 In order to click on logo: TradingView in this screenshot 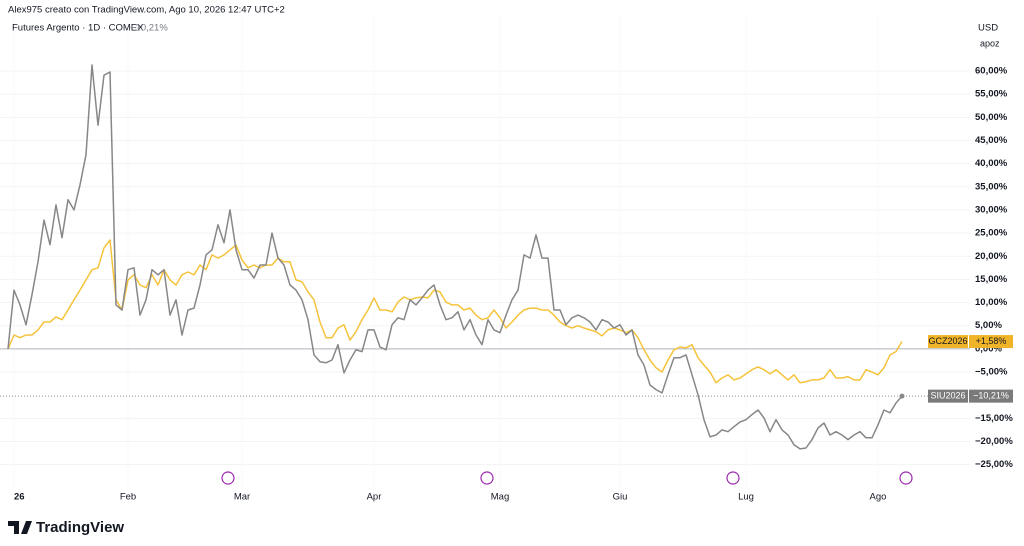, I will do `click(66, 527)`.